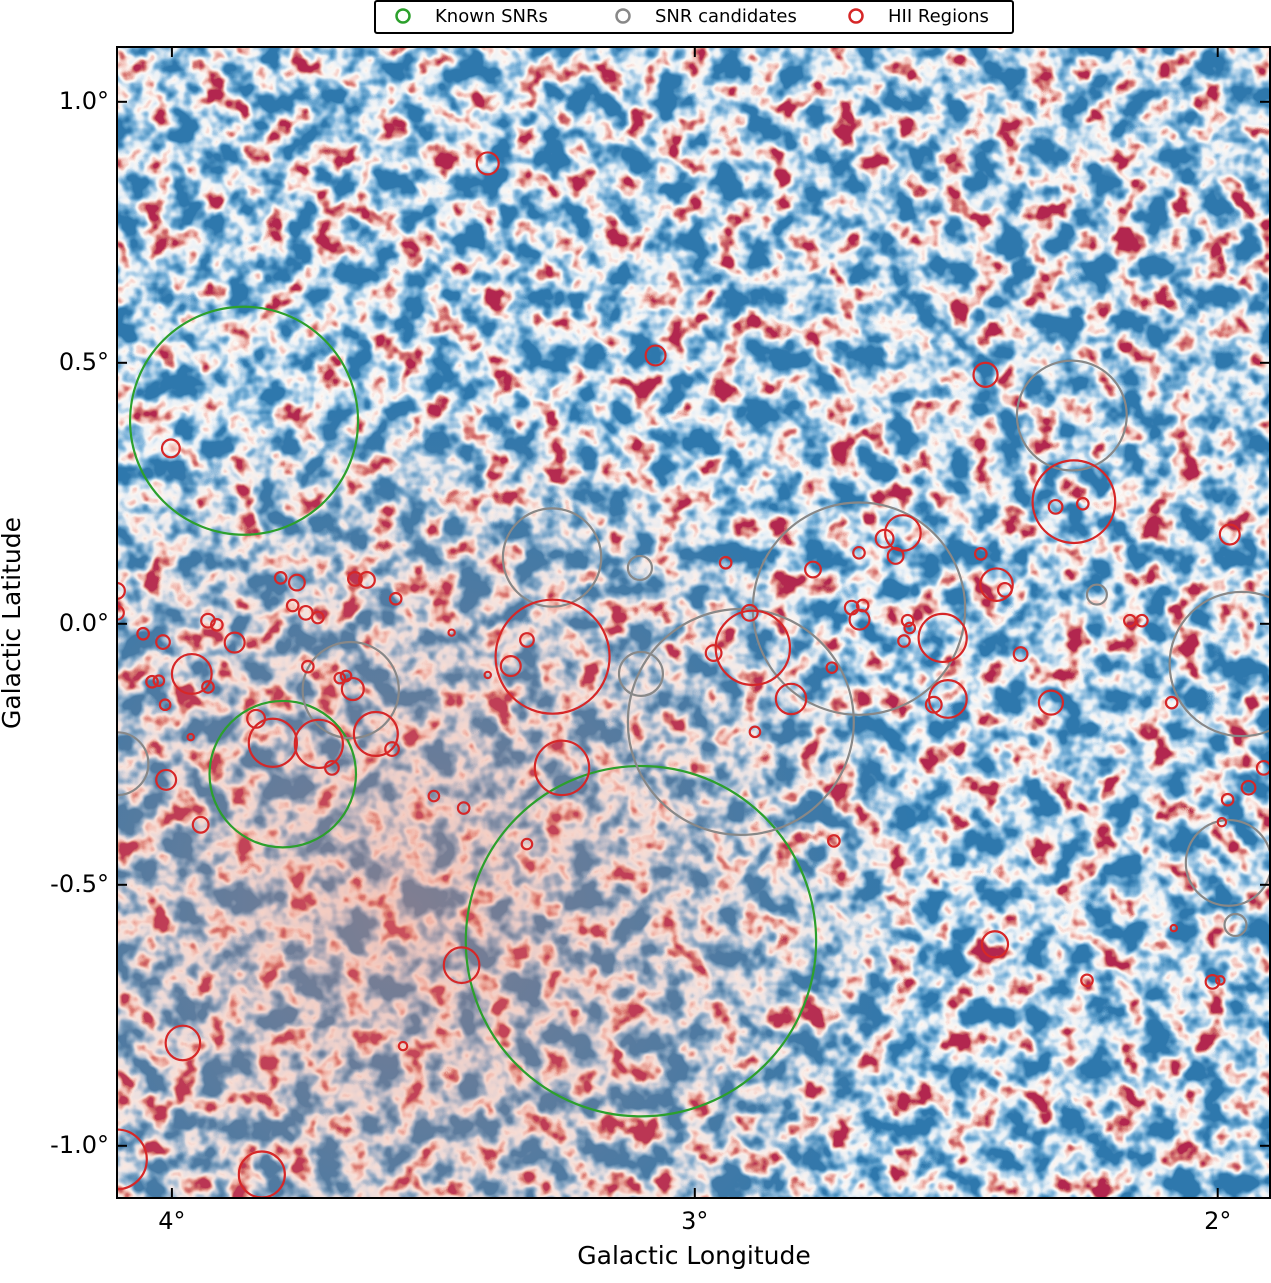 This screenshot has height=1283, width=1271. What do you see at coordinates (171, 1221) in the screenshot?
I see `x-tick-label: 4°` at bounding box center [171, 1221].